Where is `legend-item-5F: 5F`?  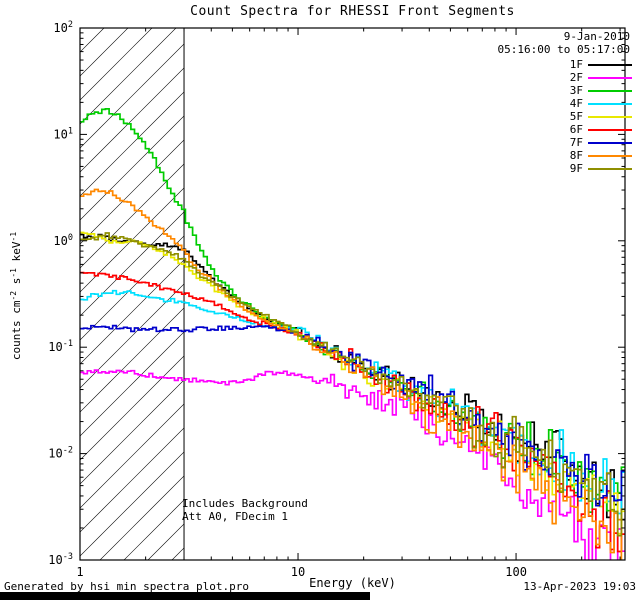 legend-item-5F: 5F is located at coordinates (601, 116).